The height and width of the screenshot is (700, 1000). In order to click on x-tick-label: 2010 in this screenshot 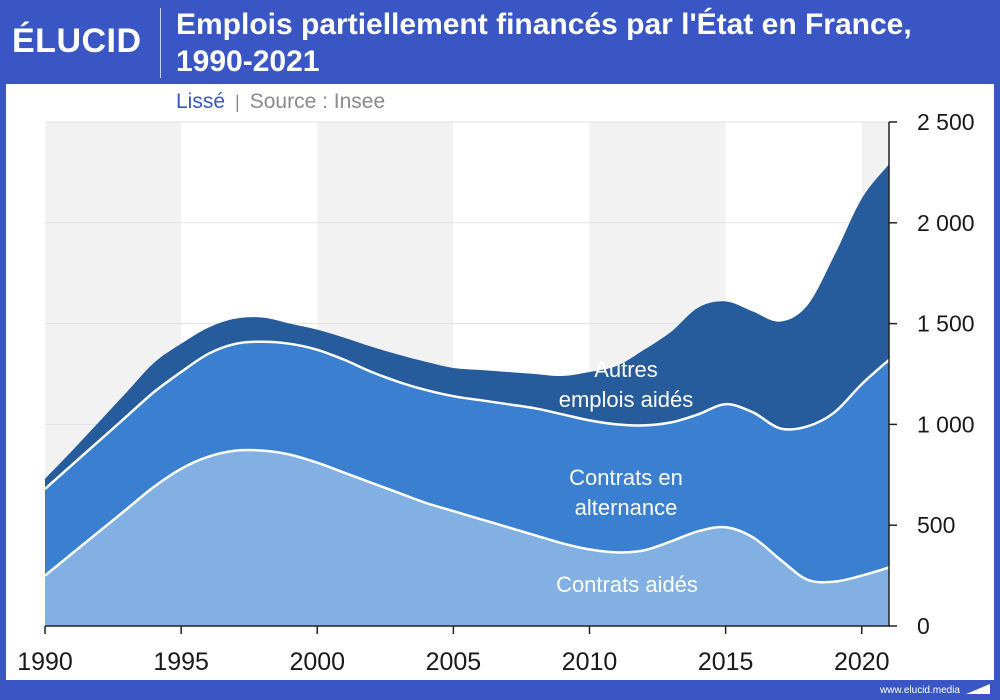, I will do `click(590, 662)`.